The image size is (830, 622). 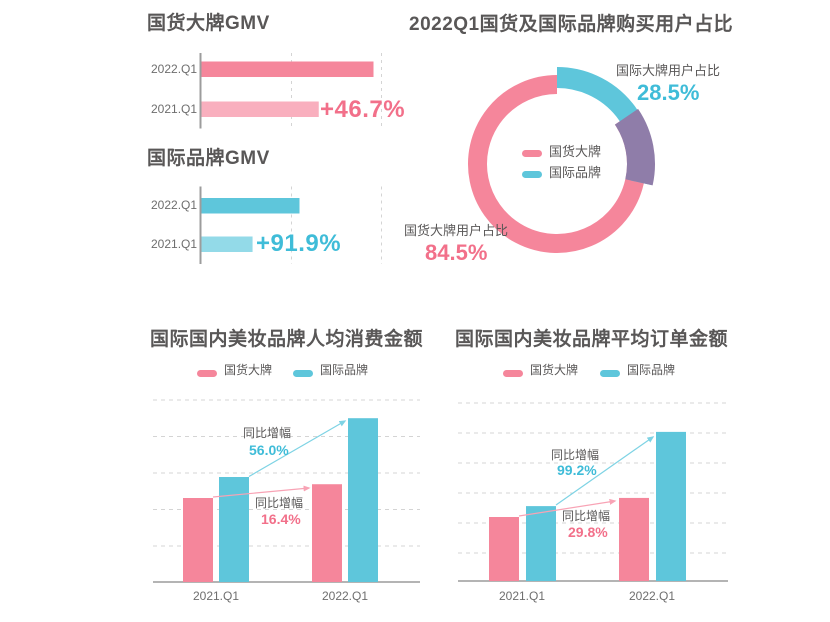 What do you see at coordinates (281, 519) in the screenshot?
I see `yoy-value-domestic: 16.4%` at bounding box center [281, 519].